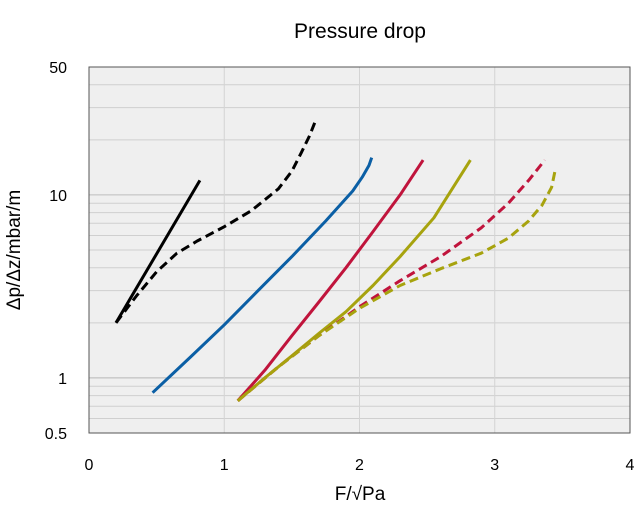 Image resolution: width=638 pixels, height=524 pixels. Describe the element at coordinates (224, 465) in the screenshot. I see `x-tick-label: 1` at that location.